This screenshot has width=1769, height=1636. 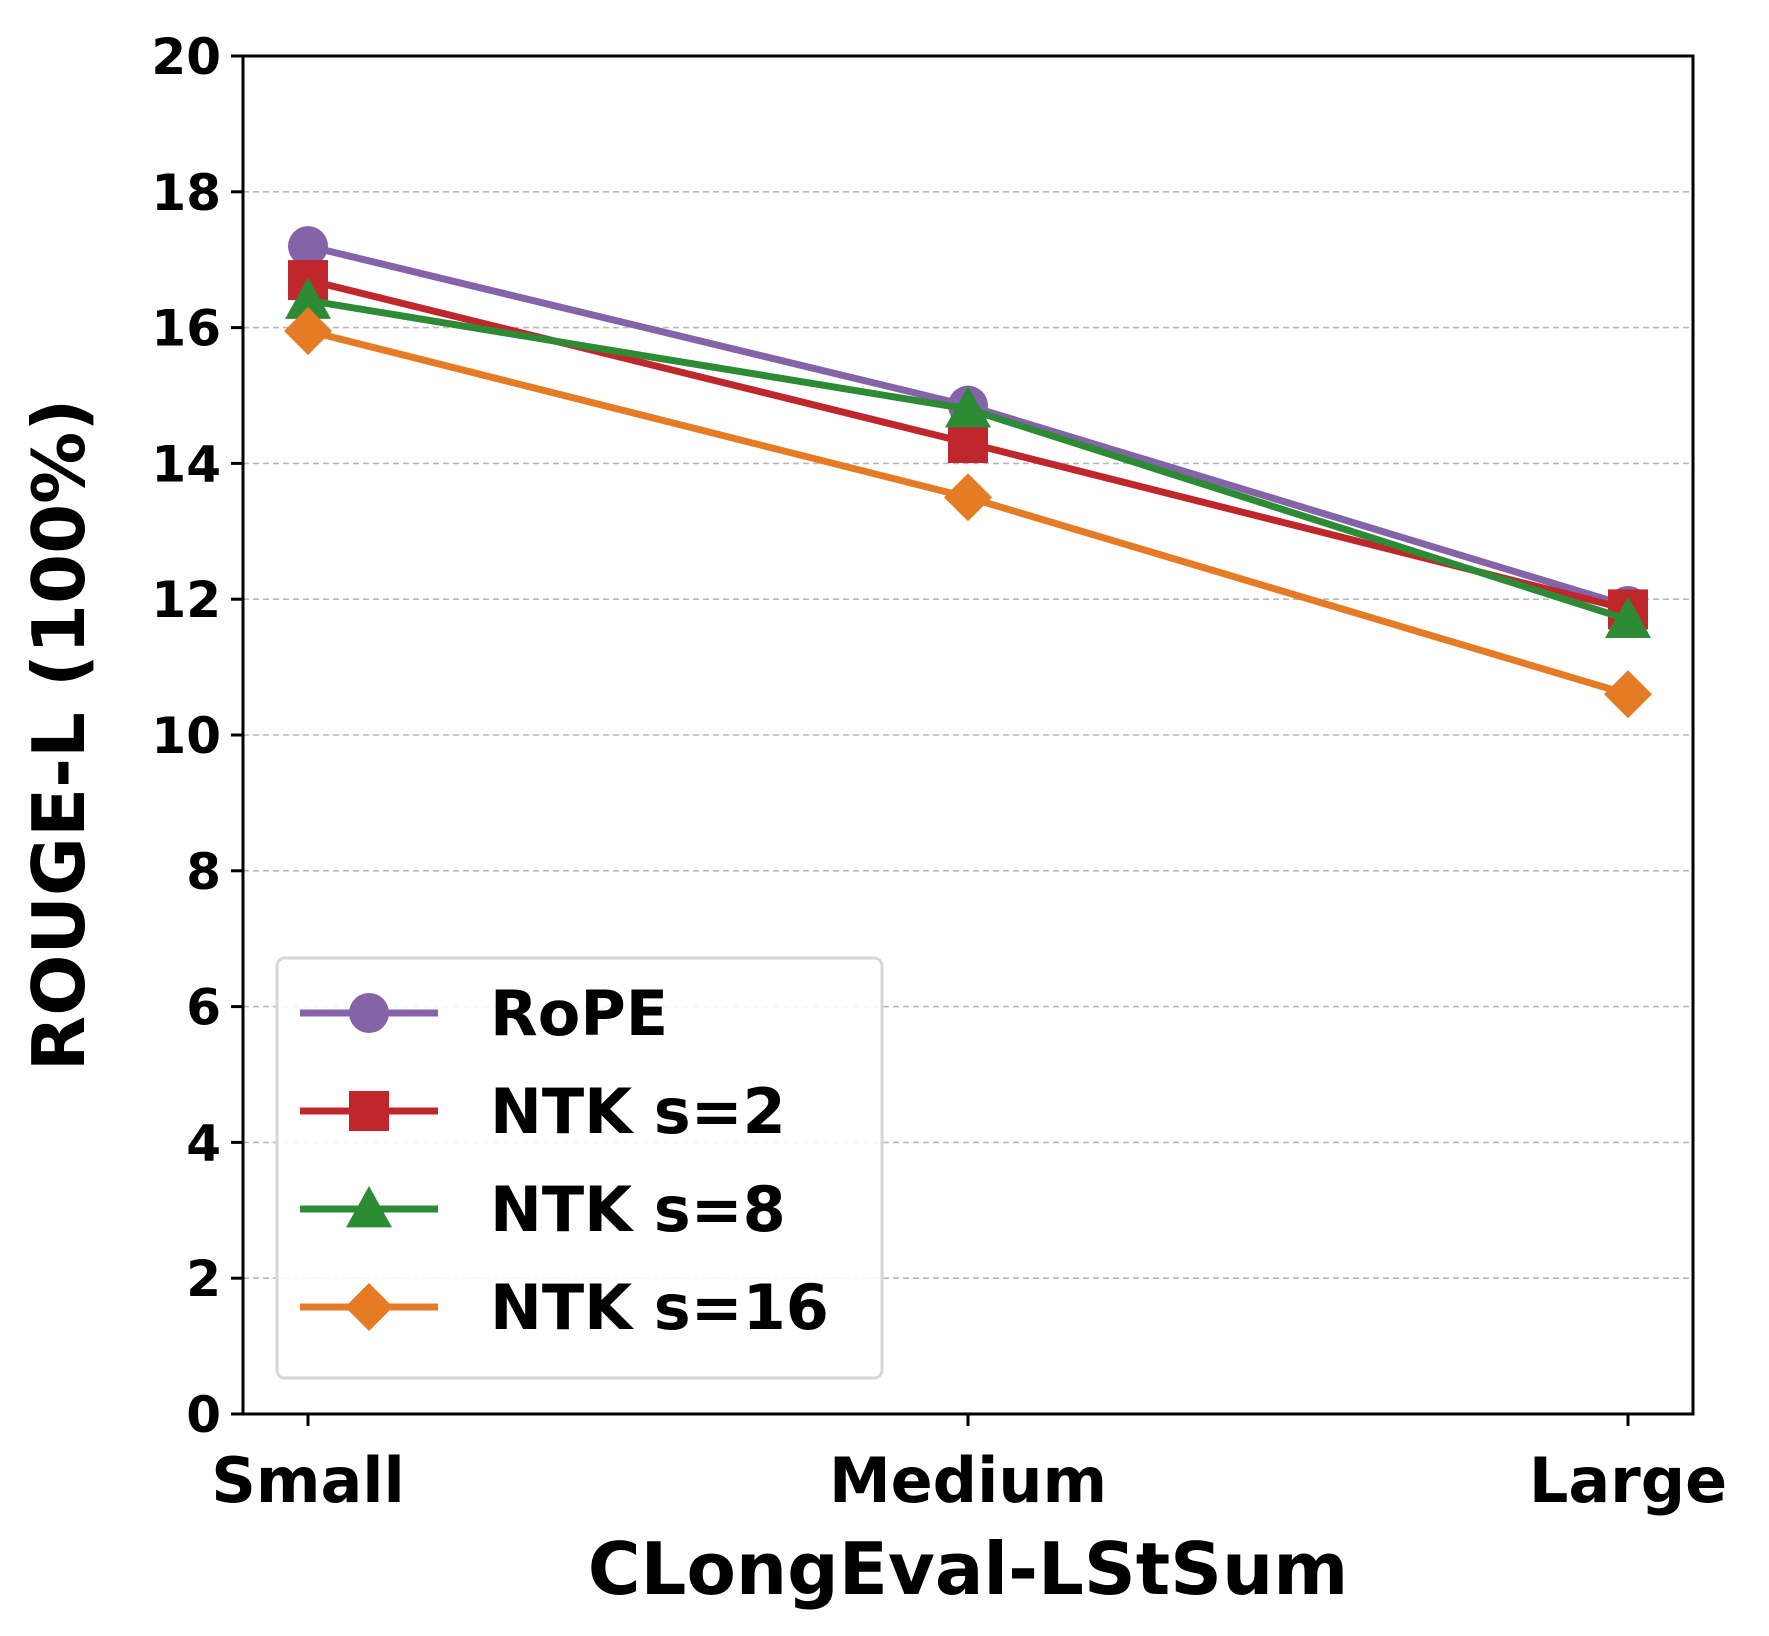 What do you see at coordinates (203, 1008) in the screenshot?
I see `y-tick-label: 6` at bounding box center [203, 1008].